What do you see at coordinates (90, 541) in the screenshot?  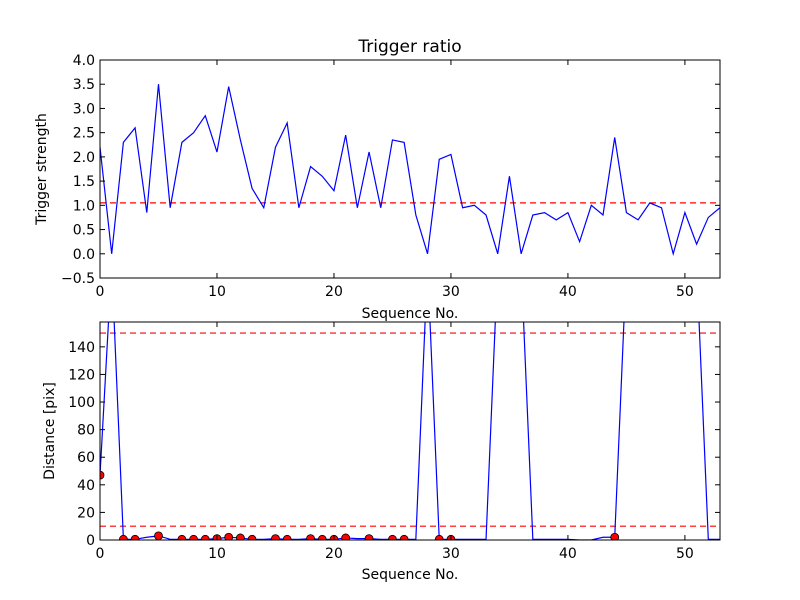 I see `y-tick-label: 0` at bounding box center [90, 541].